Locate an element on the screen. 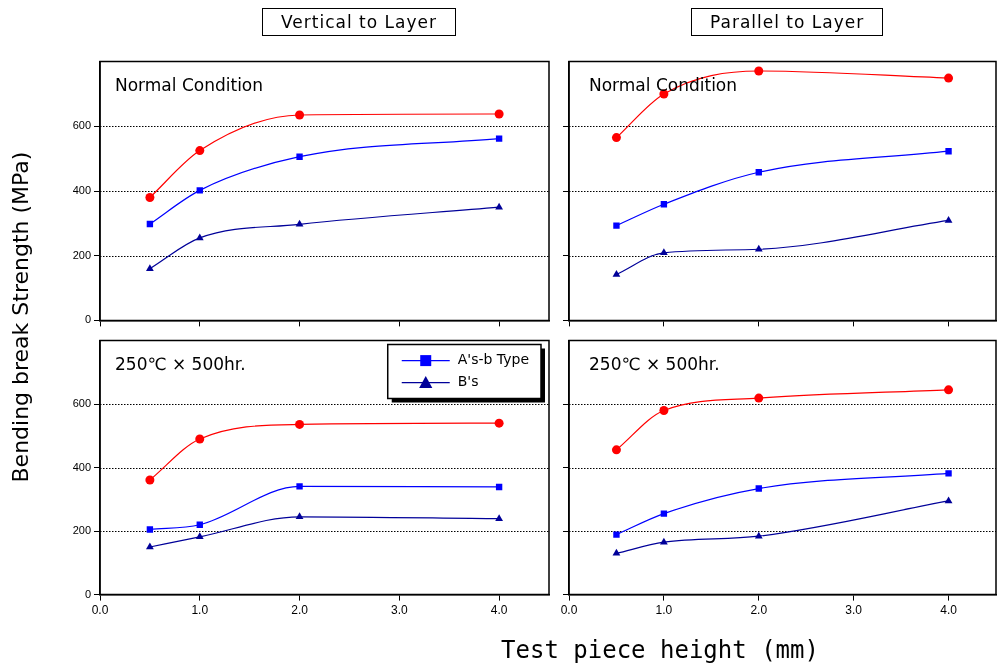 Image resolution: width=1004 pixels, height=668 pixels. chart-title: Vertical to Layer is located at coordinates (359, 22).